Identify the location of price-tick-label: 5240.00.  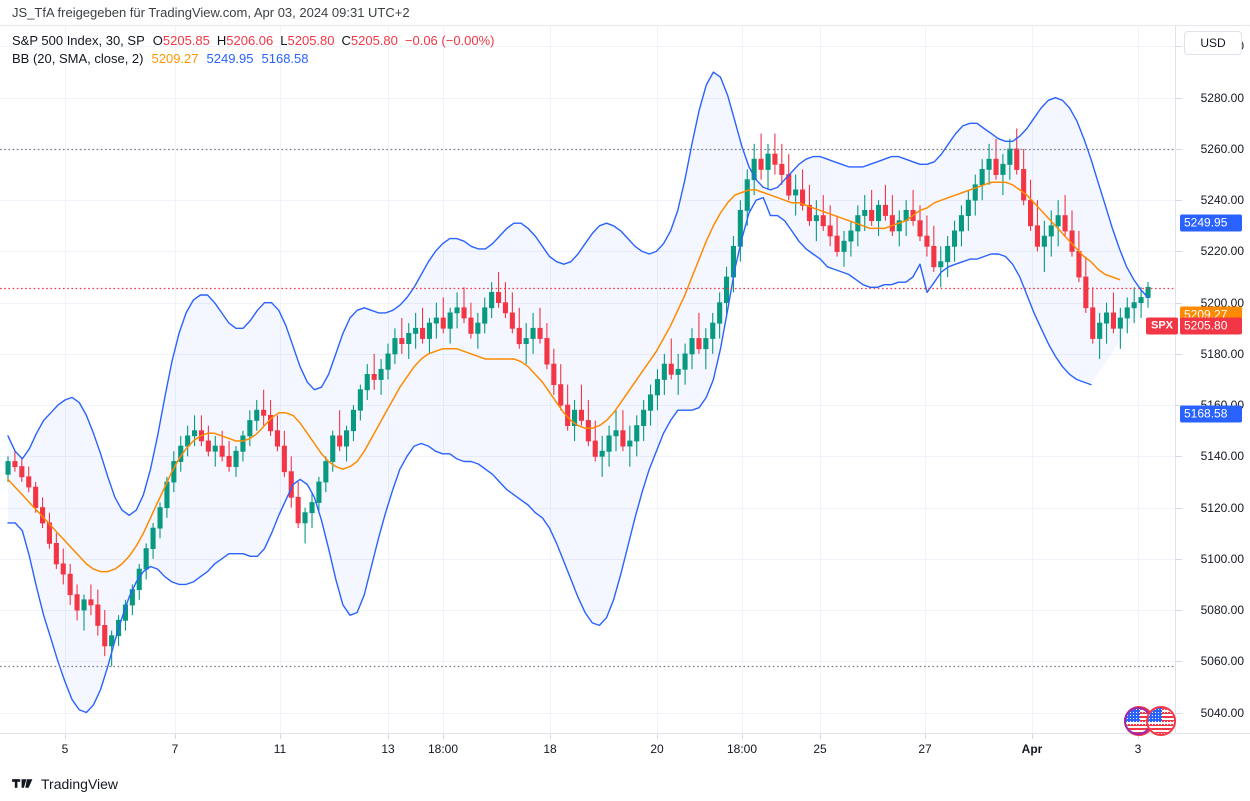
(1222, 200).